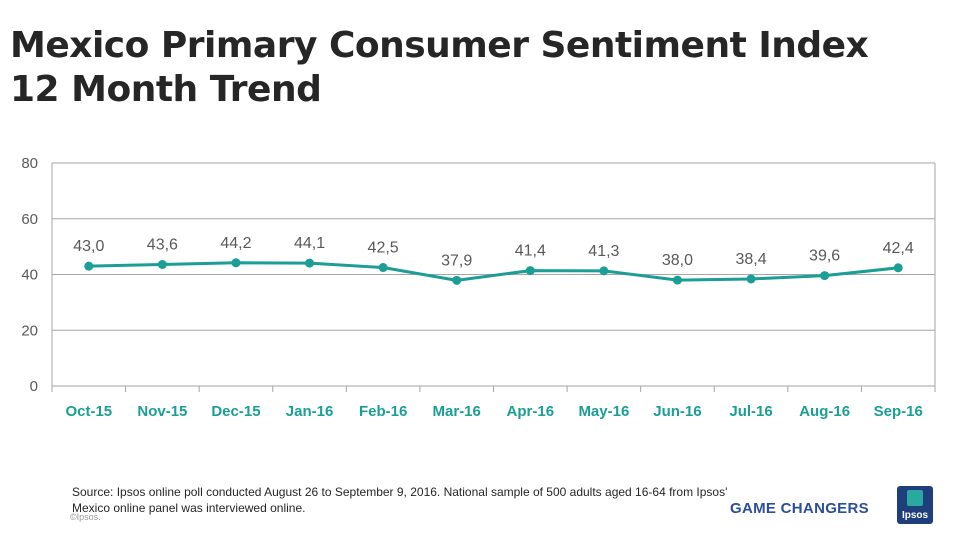 This screenshot has height=540, width=960. I want to click on data-label: 43,0, so click(88, 246).